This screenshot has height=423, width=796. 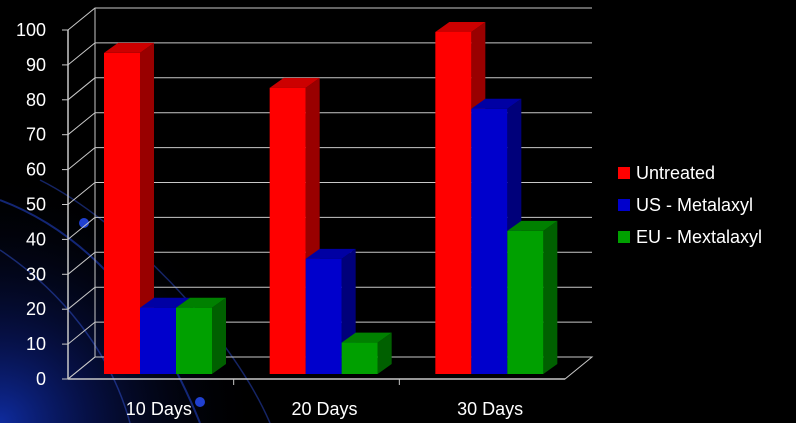 What do you see at coordinates (496, 236) in the screenshot?
I see `bar-us-metalaxyl-30-days` at bounding box center [496, 236].